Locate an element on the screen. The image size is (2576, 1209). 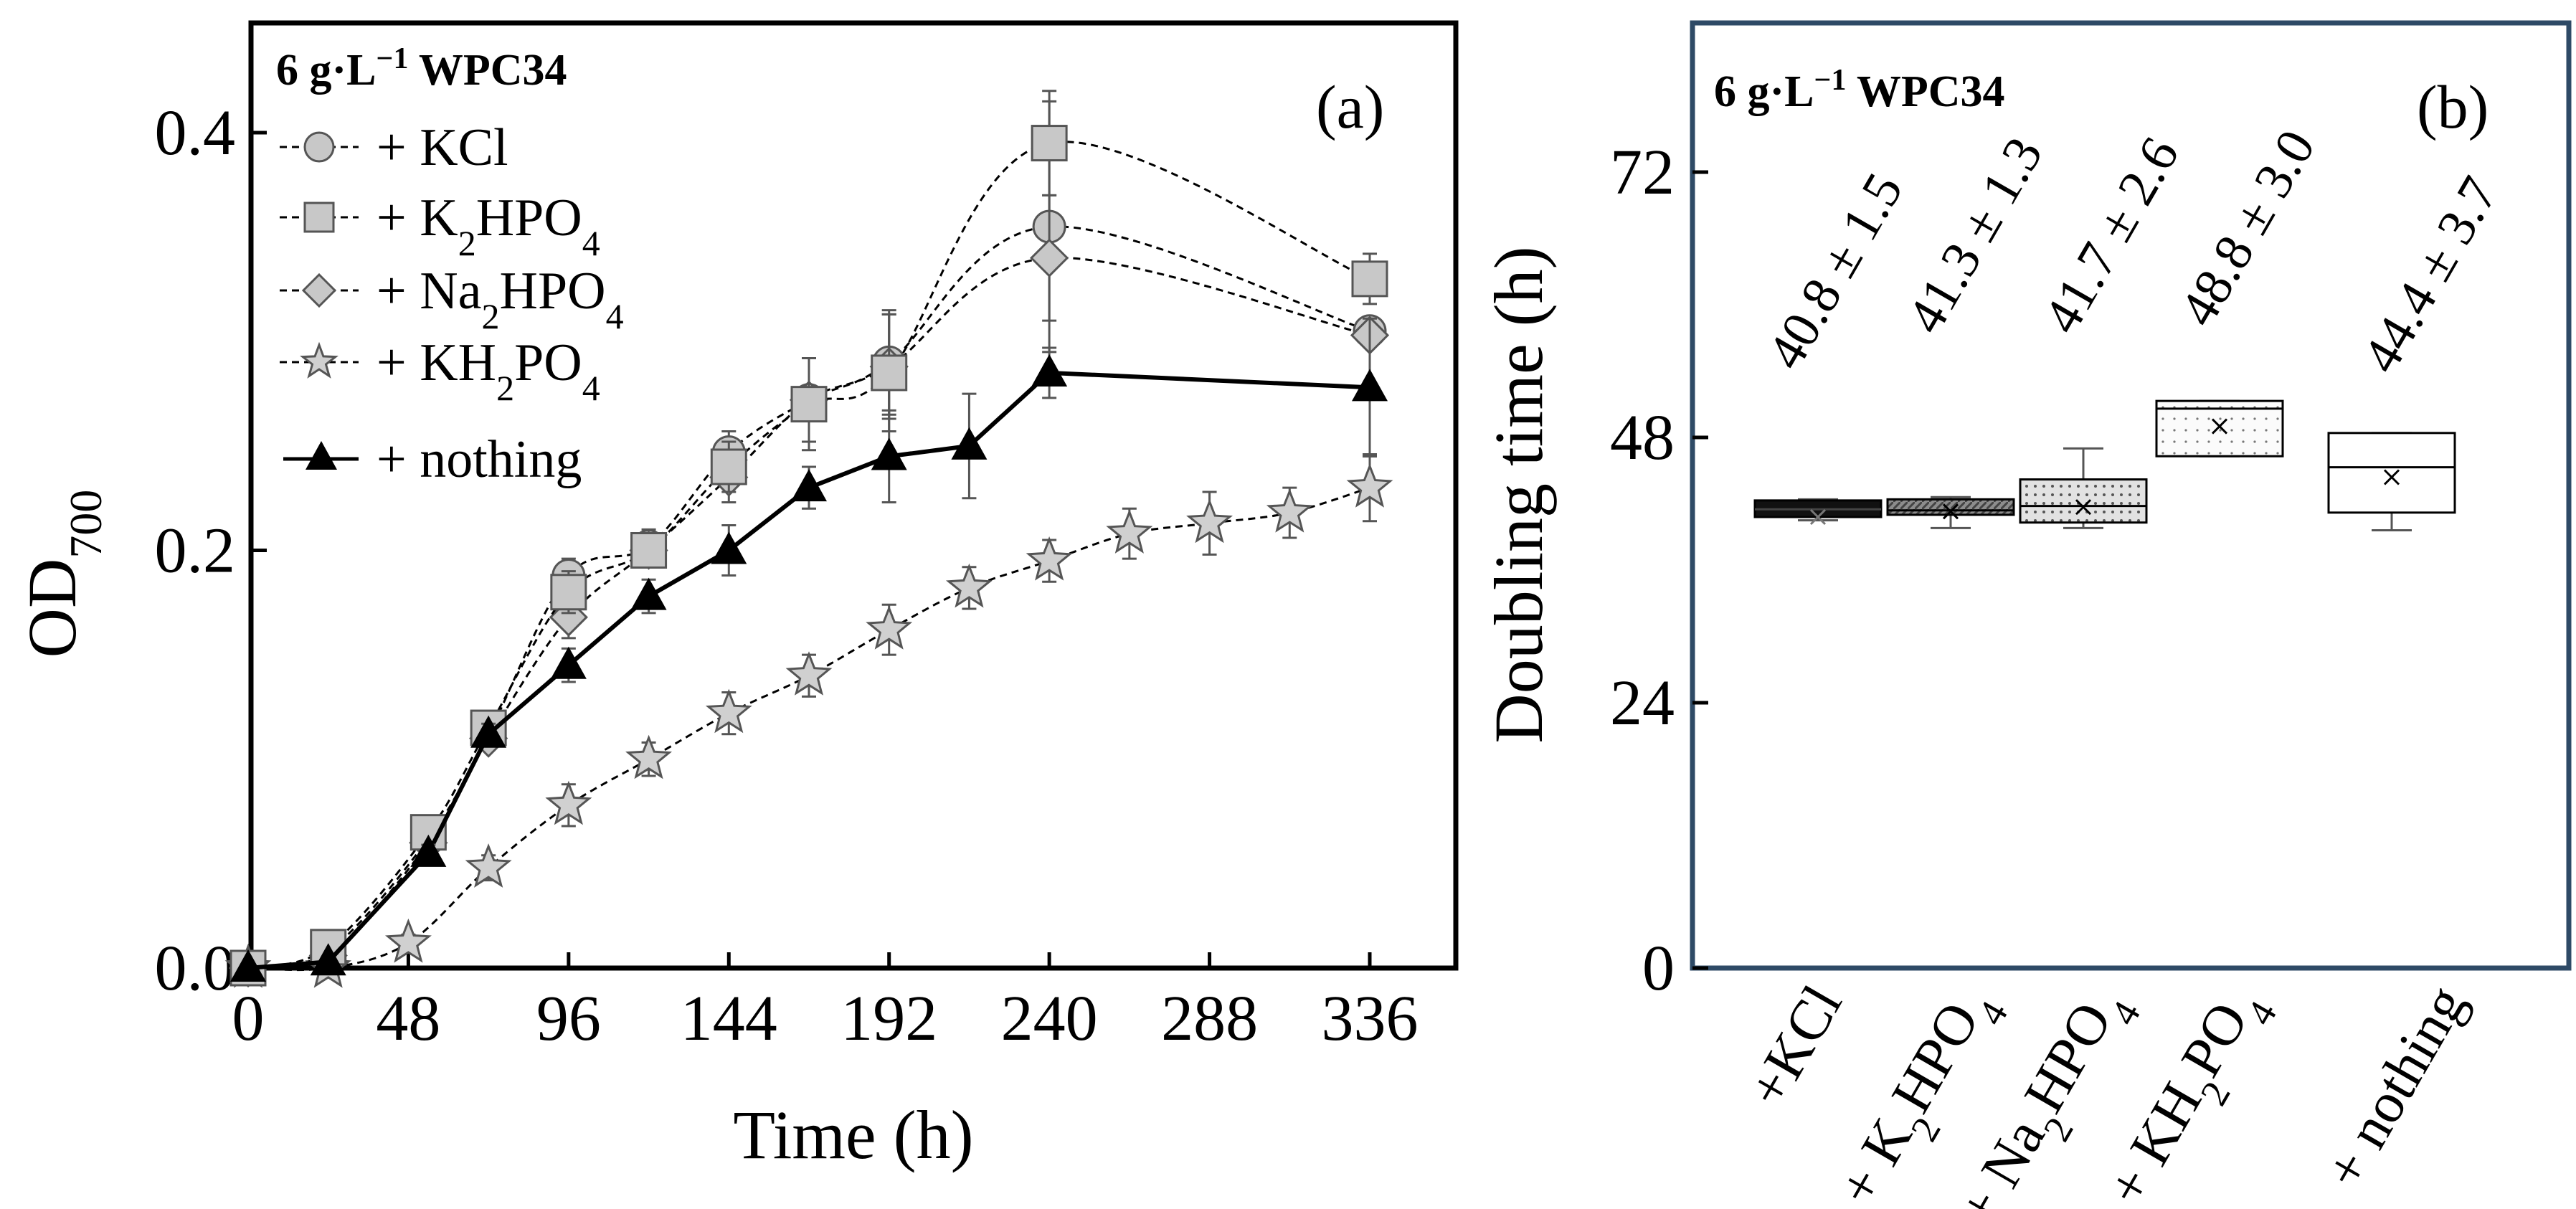
x-tick-label: 288 is located at coordinates (1209, 1018).